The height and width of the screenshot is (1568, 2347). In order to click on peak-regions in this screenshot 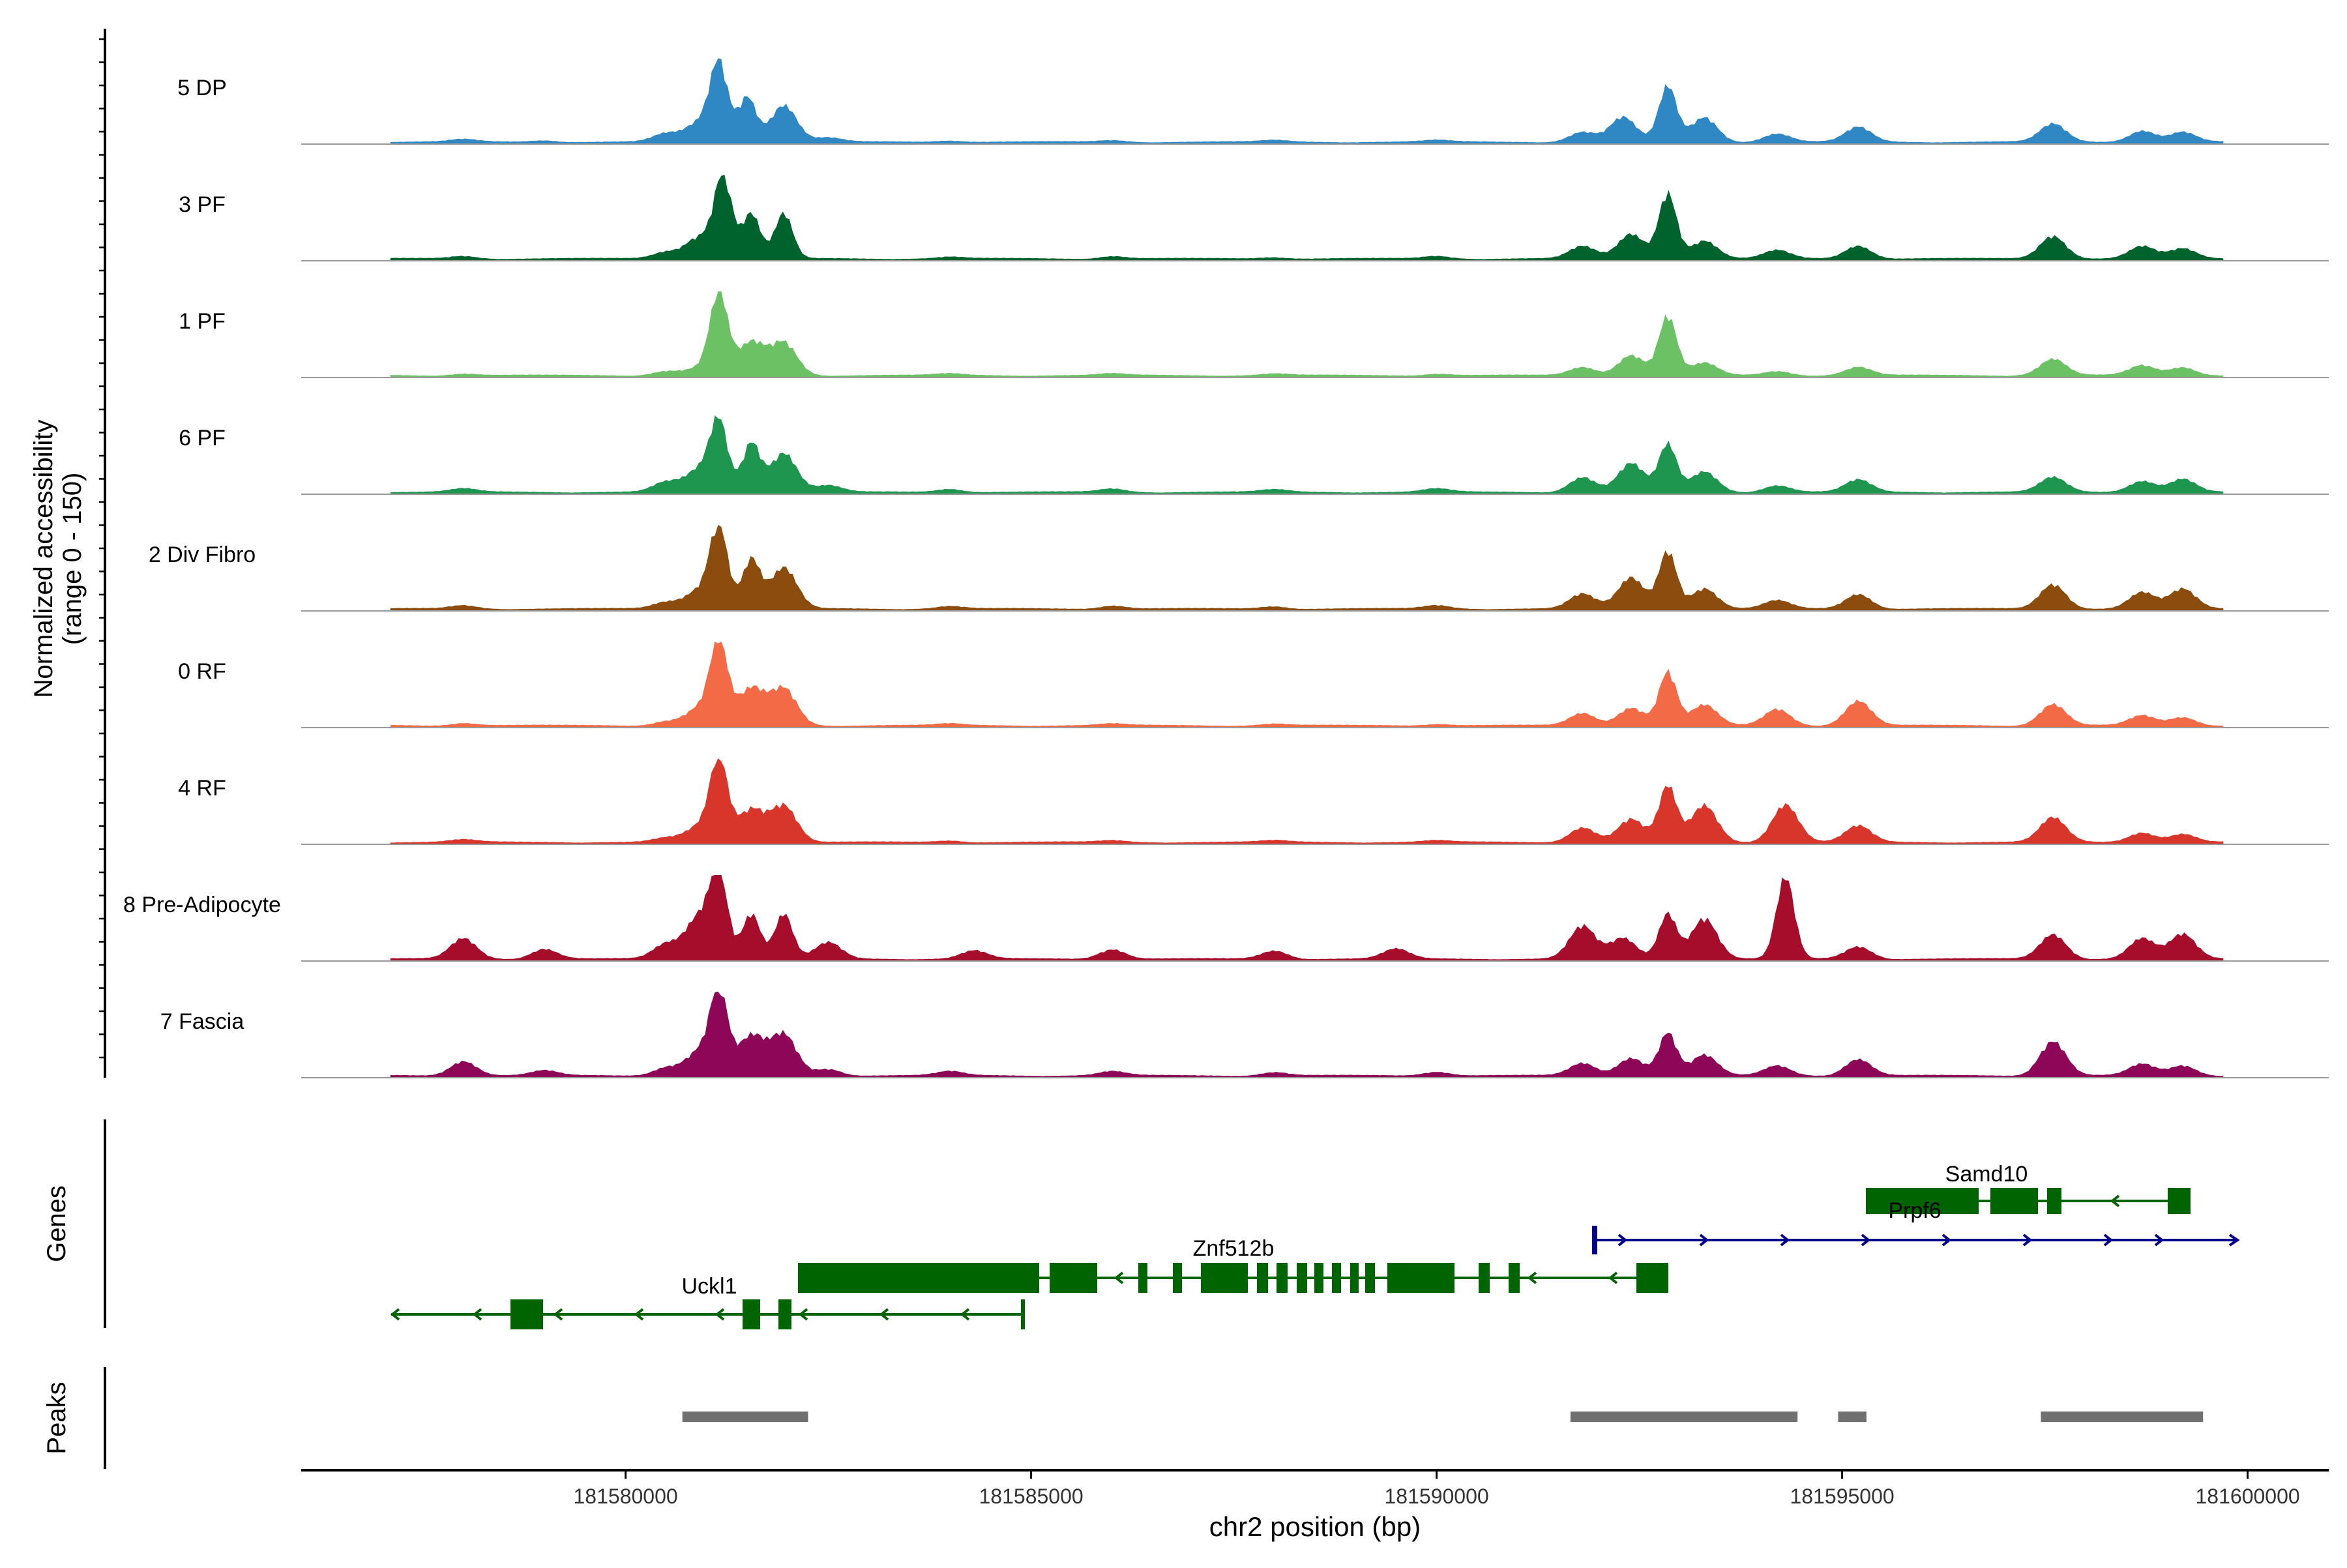, I will do `click(1443, 1417)`.